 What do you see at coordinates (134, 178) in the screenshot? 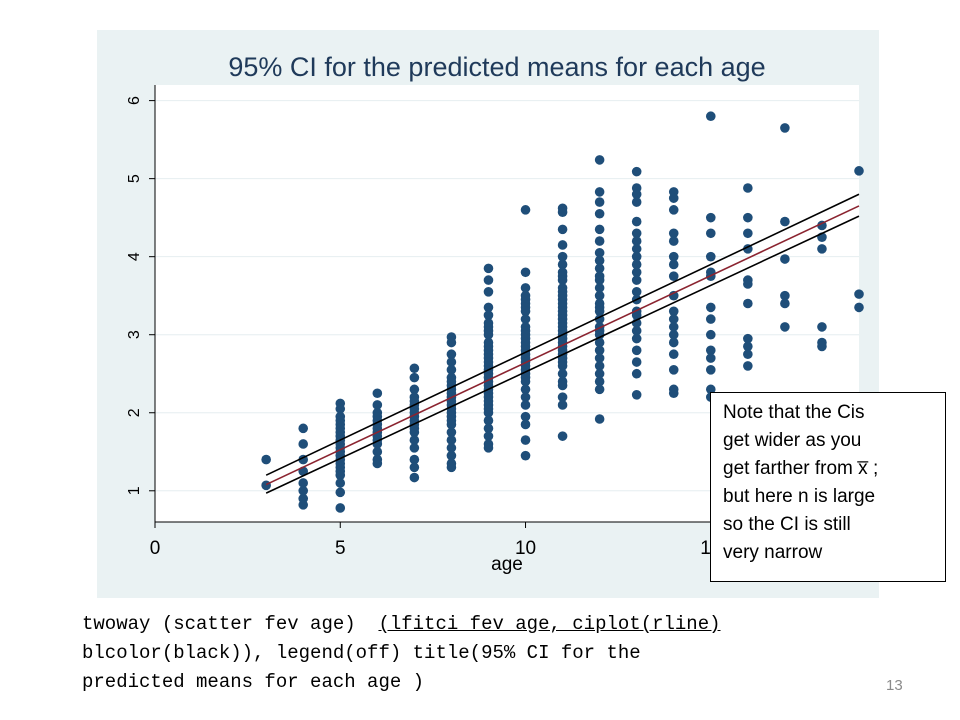
I see `y-tick-label: 5` at bounding box center [134, 178].